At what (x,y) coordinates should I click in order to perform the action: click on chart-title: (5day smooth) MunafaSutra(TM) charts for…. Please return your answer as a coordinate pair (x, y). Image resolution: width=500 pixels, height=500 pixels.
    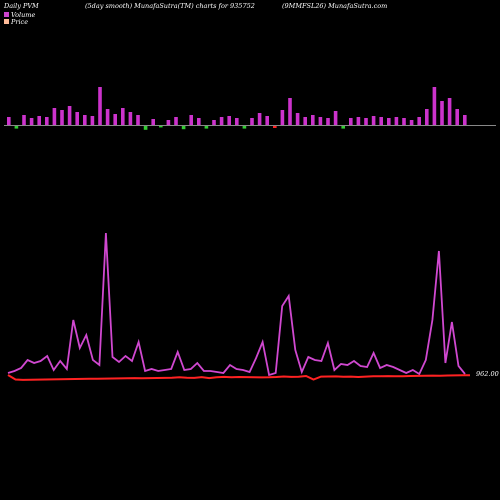
    Looking at the image, I should click on (170, 6).